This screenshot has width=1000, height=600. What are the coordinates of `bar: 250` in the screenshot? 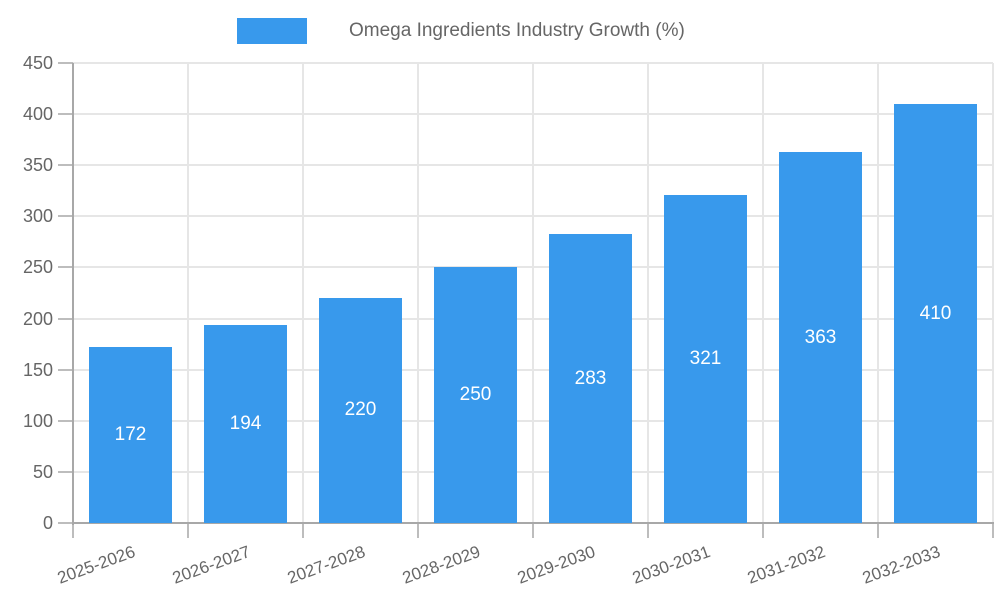 It's located at (475, 395).